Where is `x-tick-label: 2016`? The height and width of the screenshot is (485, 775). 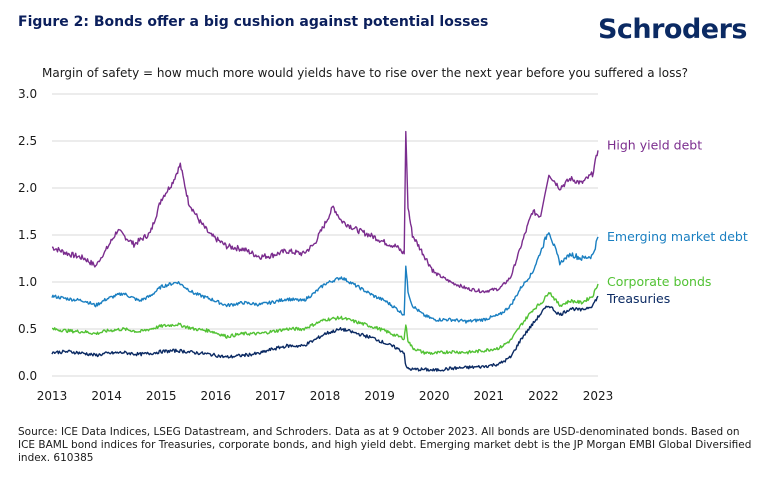
x-tick-label: 2016 is located at coordinates (216, 396).